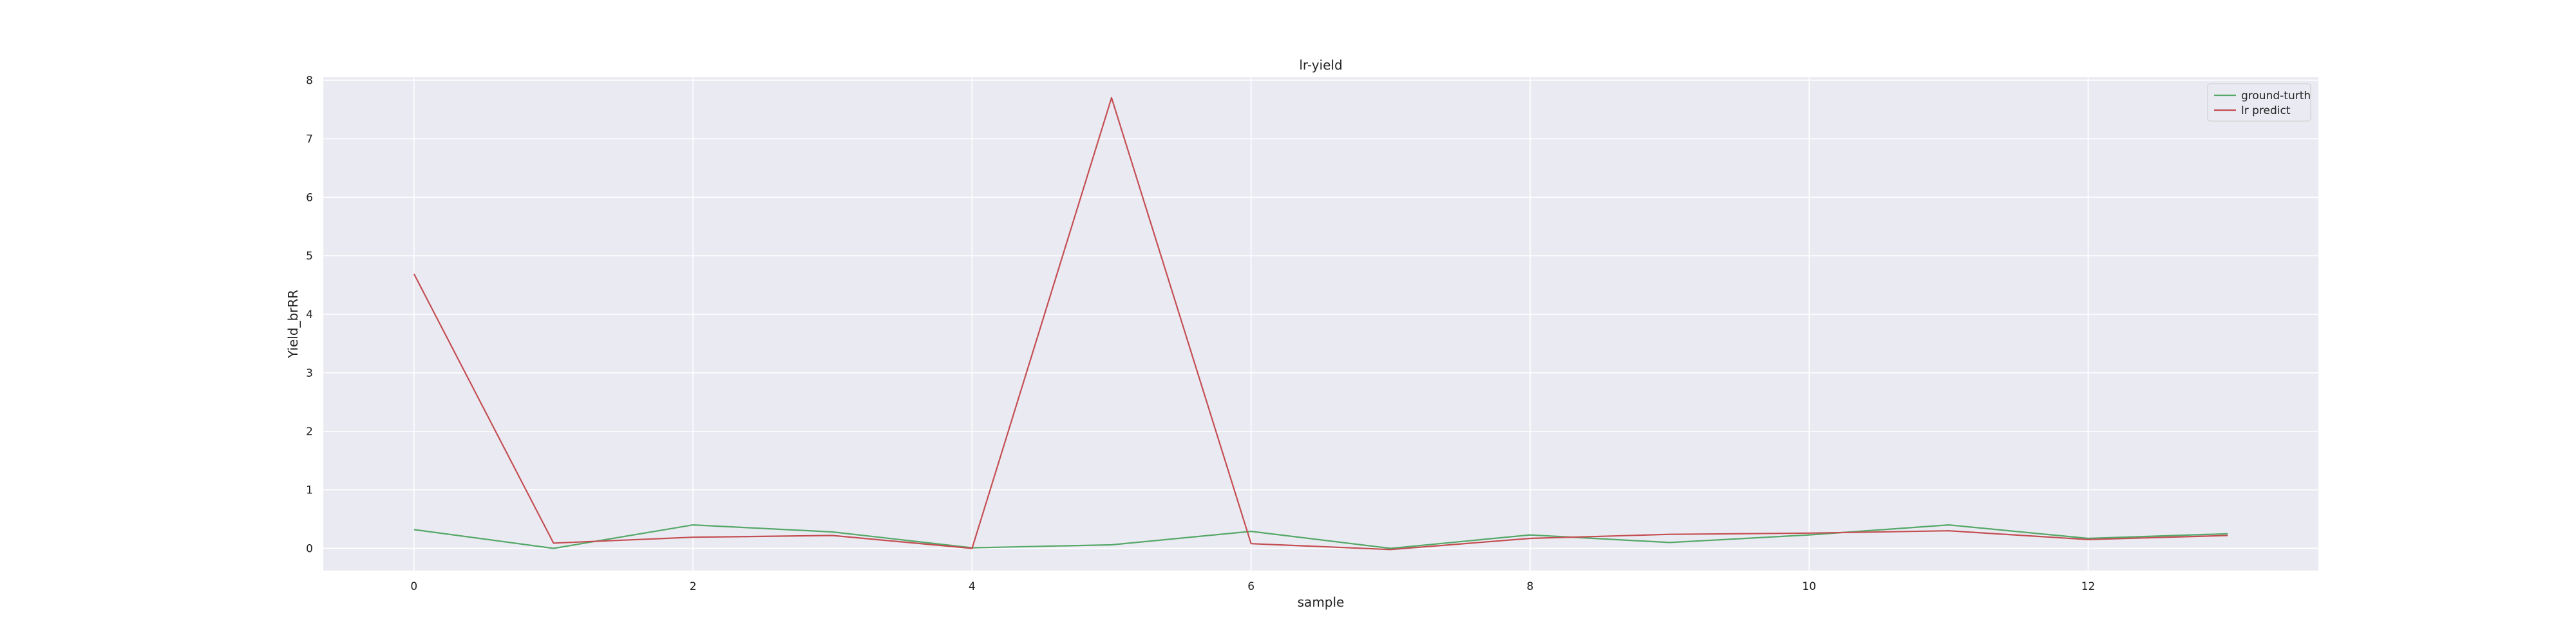  What do you see at coordinates (693, 587) in the screenshot?
I see `x-tick-label: 2` at bounding box center [693, 587].